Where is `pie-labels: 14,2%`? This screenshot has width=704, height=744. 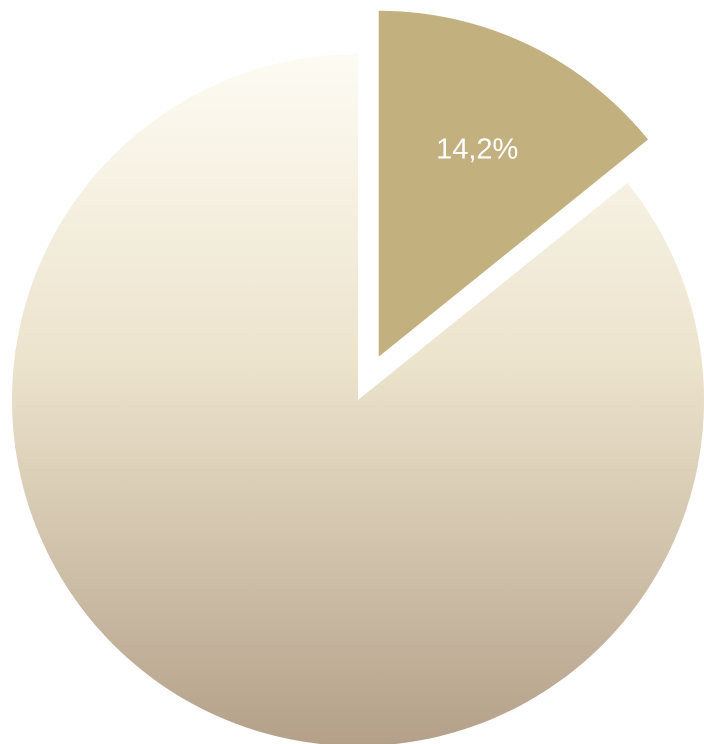 pie-labels: 14,2% is located at coordinates (477, 149).